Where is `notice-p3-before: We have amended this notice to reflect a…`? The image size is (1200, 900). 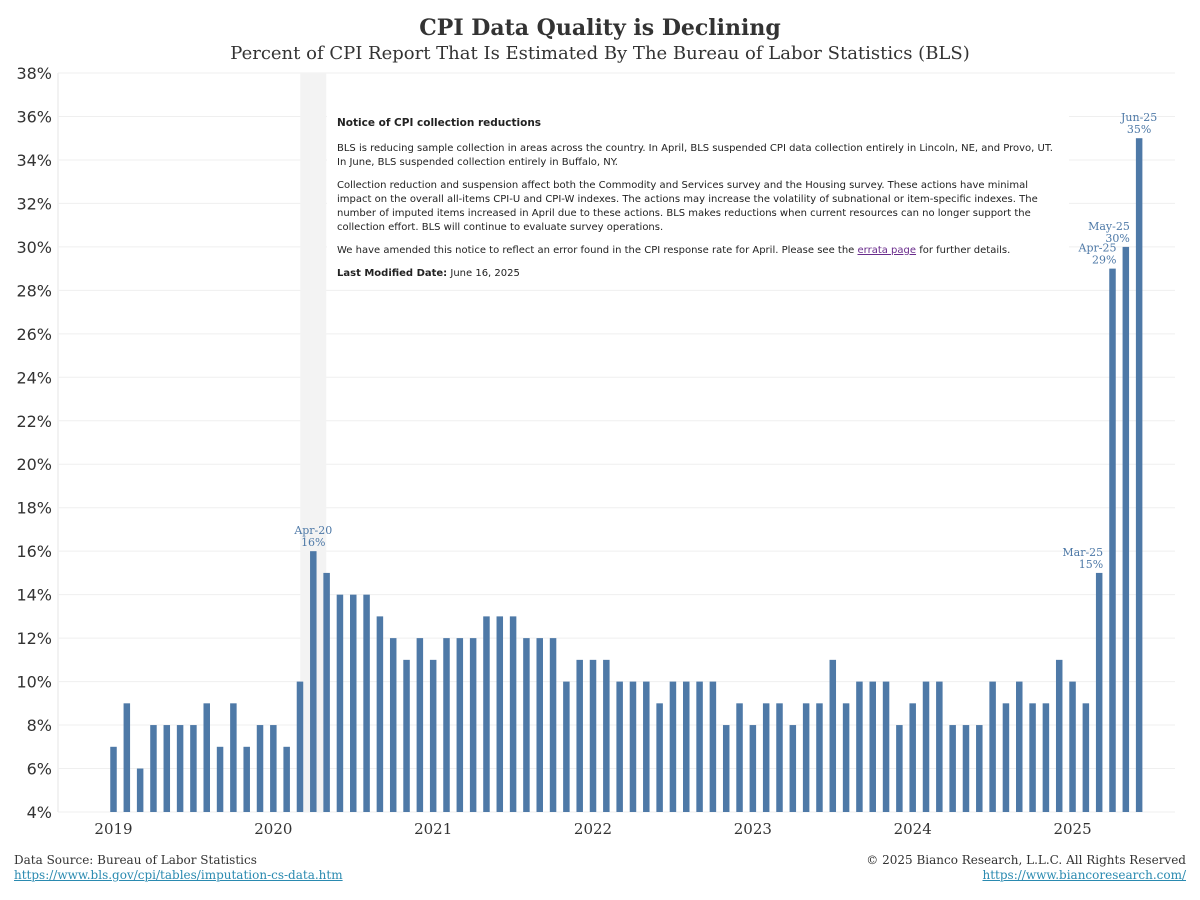 notice-p3-before: We have amended this notice to reflect a… is located at coordinates (597, 250).